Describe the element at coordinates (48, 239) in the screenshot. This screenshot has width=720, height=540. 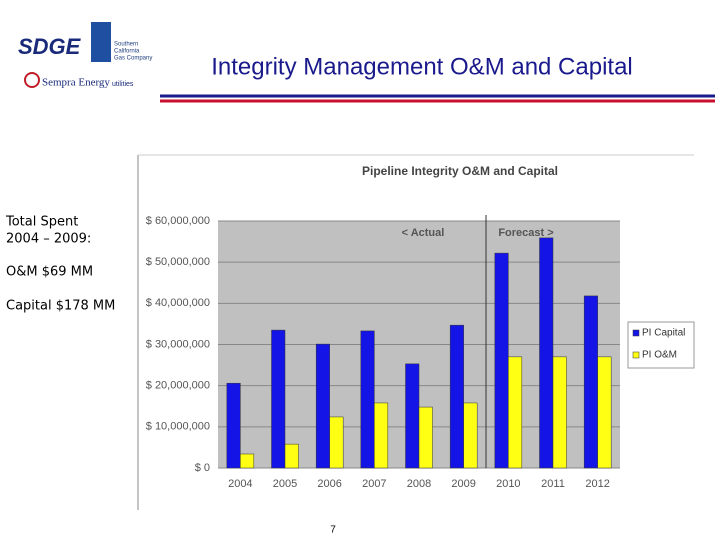
I see `note: 2004 – 2009:` at that location.